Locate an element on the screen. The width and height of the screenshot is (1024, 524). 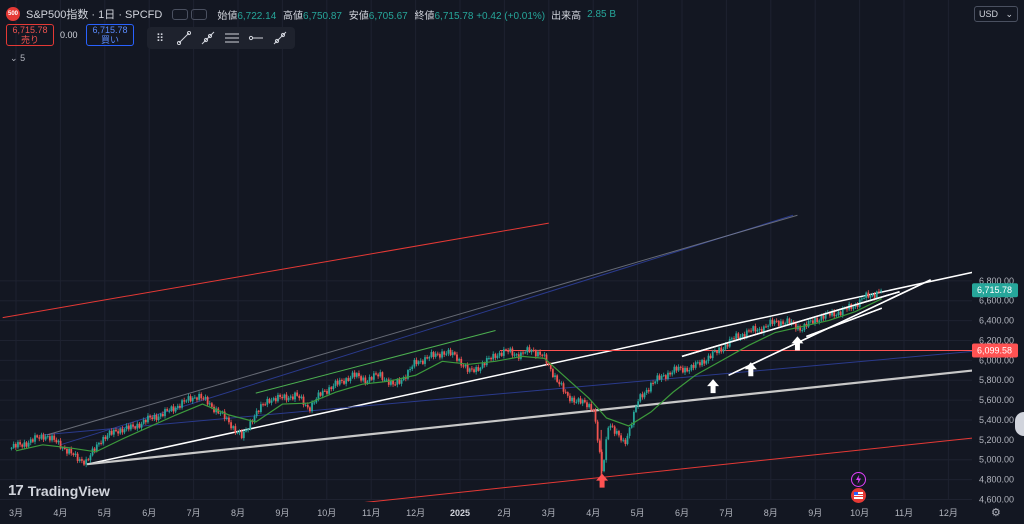
eye-icon is located at coordinates (180, 14).